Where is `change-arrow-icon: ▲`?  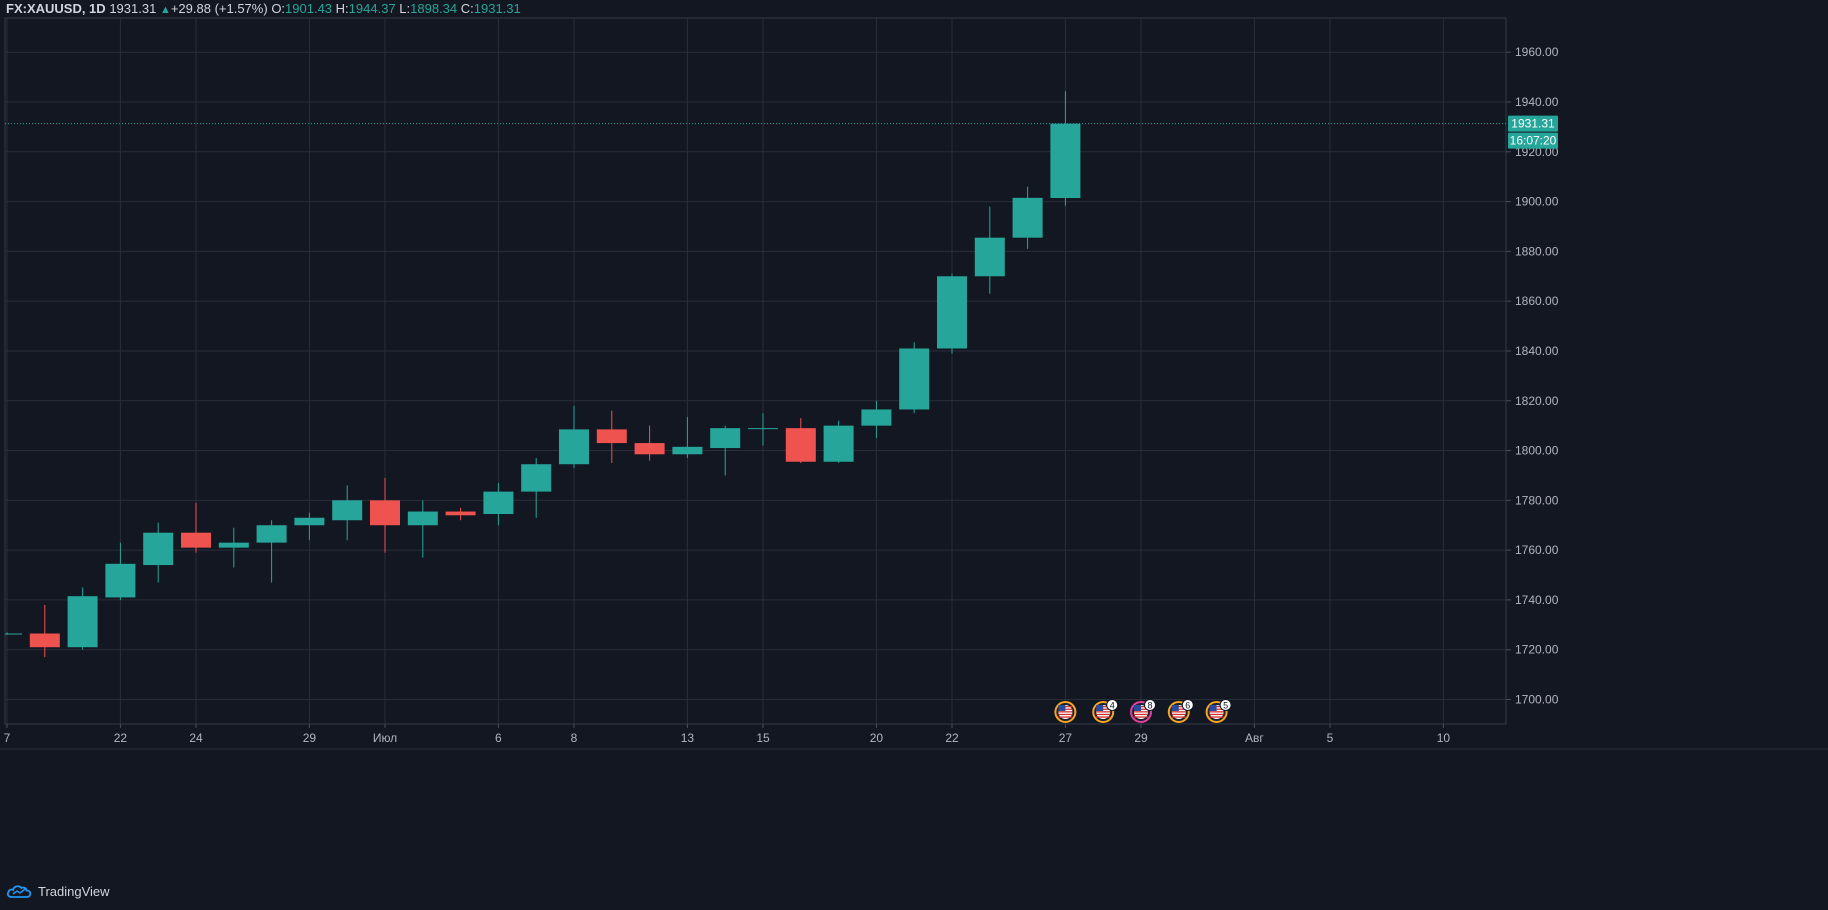
change-arrow-icon: ▲ is located at coordinates (165, 10).